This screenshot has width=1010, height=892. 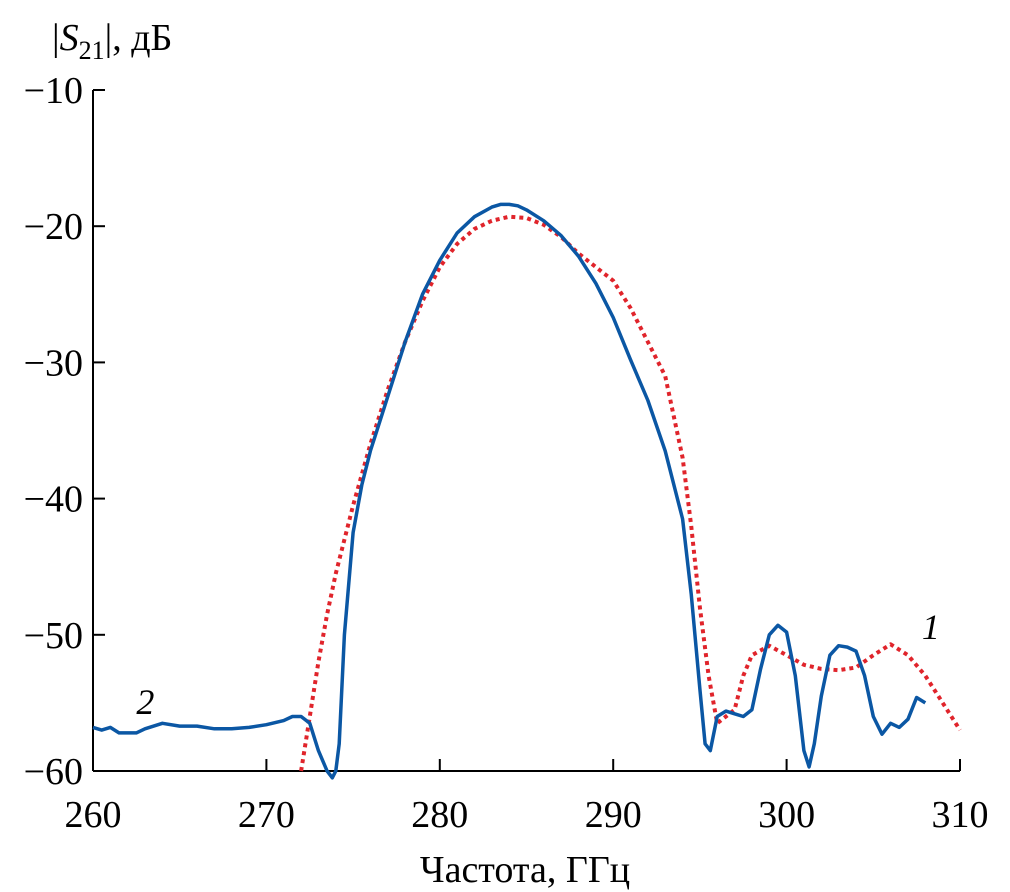 What do you see at coordinates (931, 627) in the screenshot?
I see `series-label-1: 1` at bounding box center [931, 627].